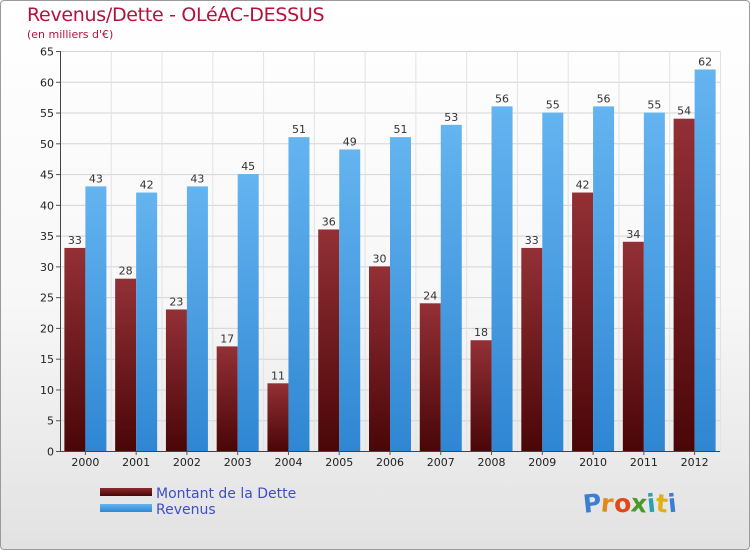 The width and height of the screenshot is (750, 550). What do you see at coordinates (542, 462) in the screenshot?
I see `x-tick-label-2009: 2009` at bounding box center [542, 462].